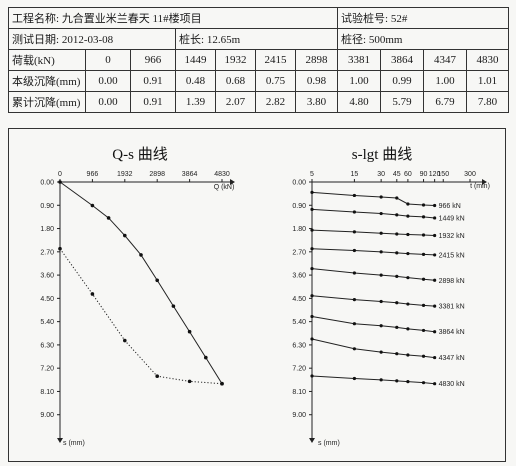  Describe the element at coordinates (480, 186) in the screenshot. I see `slgt-x-label: t (min)` at that location.